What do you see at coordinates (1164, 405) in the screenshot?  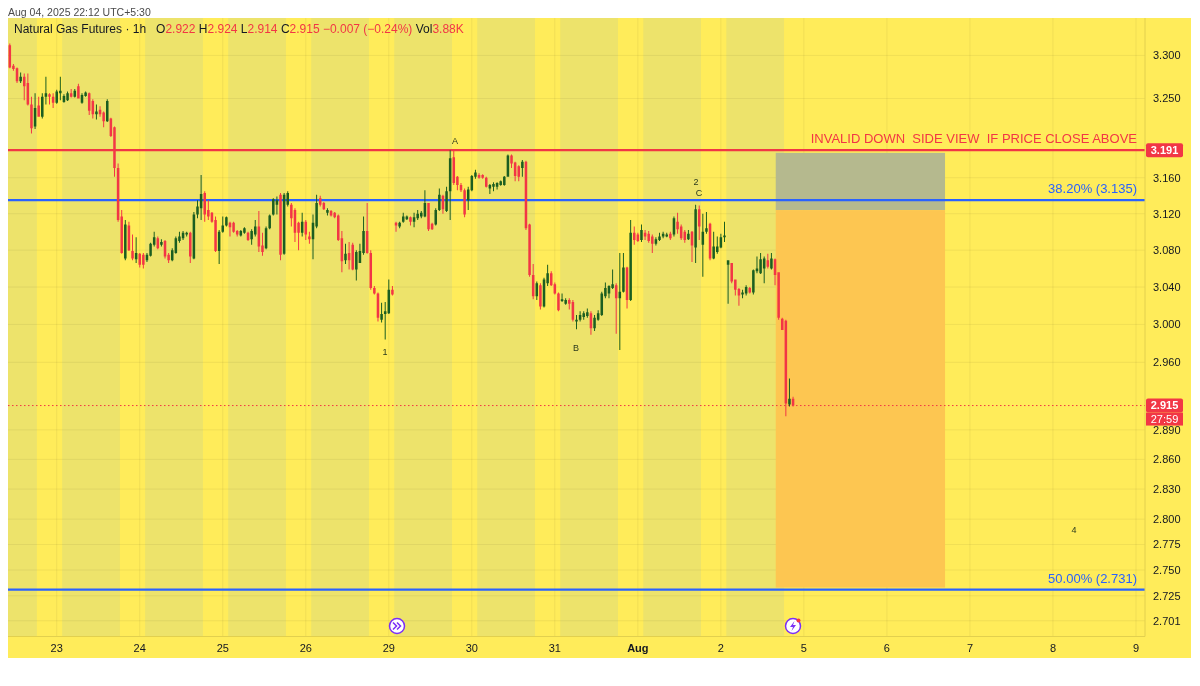 I see `y-tick-label: 2.915` at bounding box center [1164, 405].